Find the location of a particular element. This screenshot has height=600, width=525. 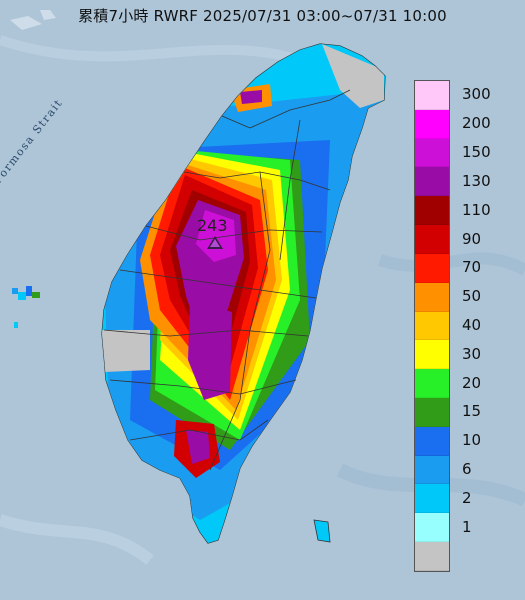

legend-label: 150 is located at coordinates (476, 152).